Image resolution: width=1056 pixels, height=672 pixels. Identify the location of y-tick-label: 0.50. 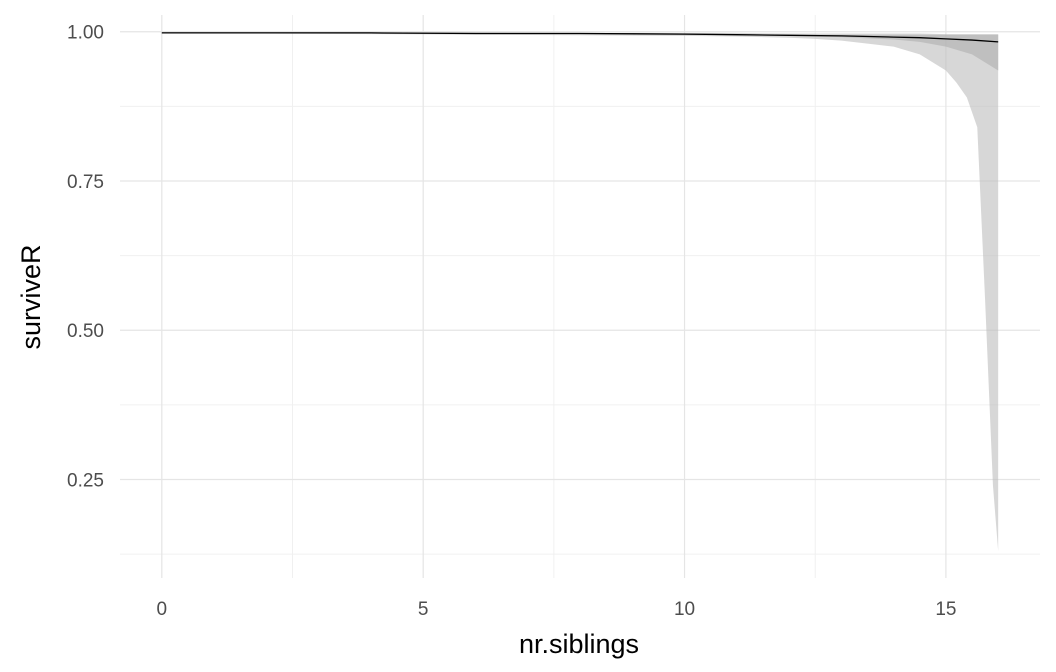
(85, 331).